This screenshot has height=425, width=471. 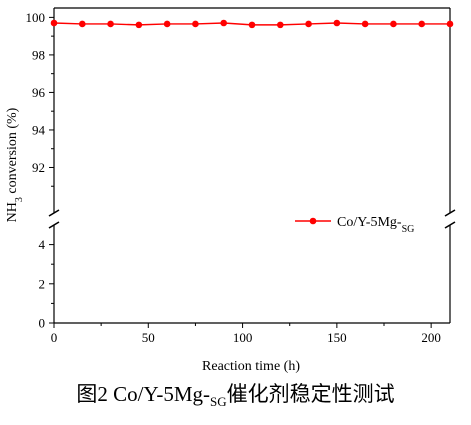 What do you see at coordinates (310, 394) in the screenshot?
I see `caption-suffix: 催化剂稳定性测试` at bounding box center [310, 394].